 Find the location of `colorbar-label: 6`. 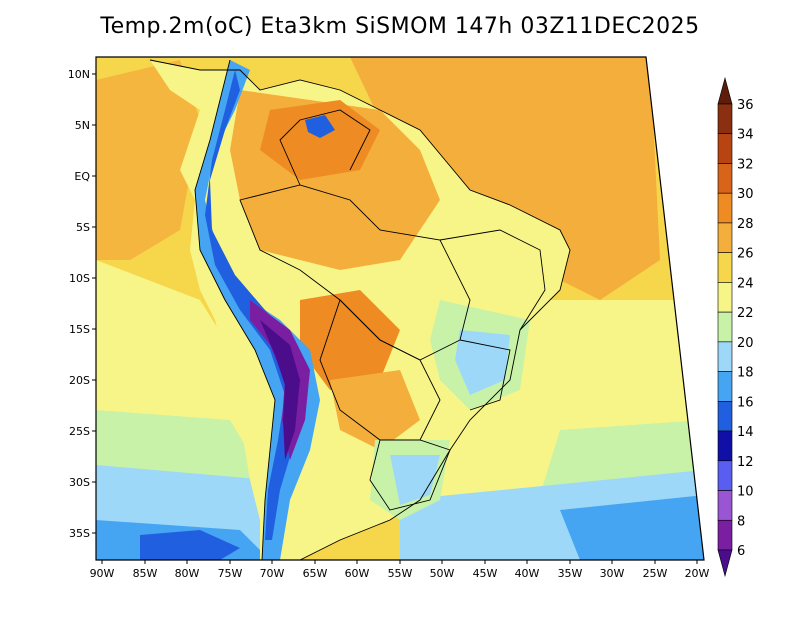

colorbar-label: 6 is located at coordinates (741, 551).